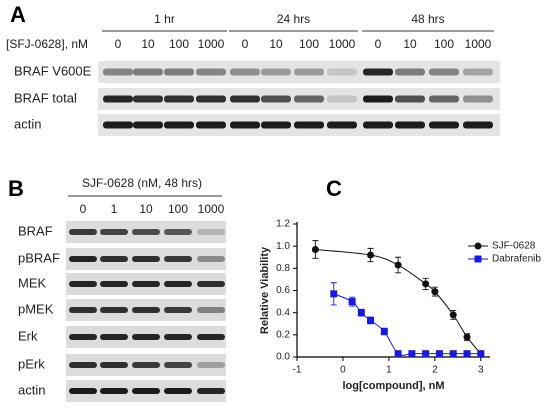  I want to click on y-tick-label: 1.0, so click(283, 246).